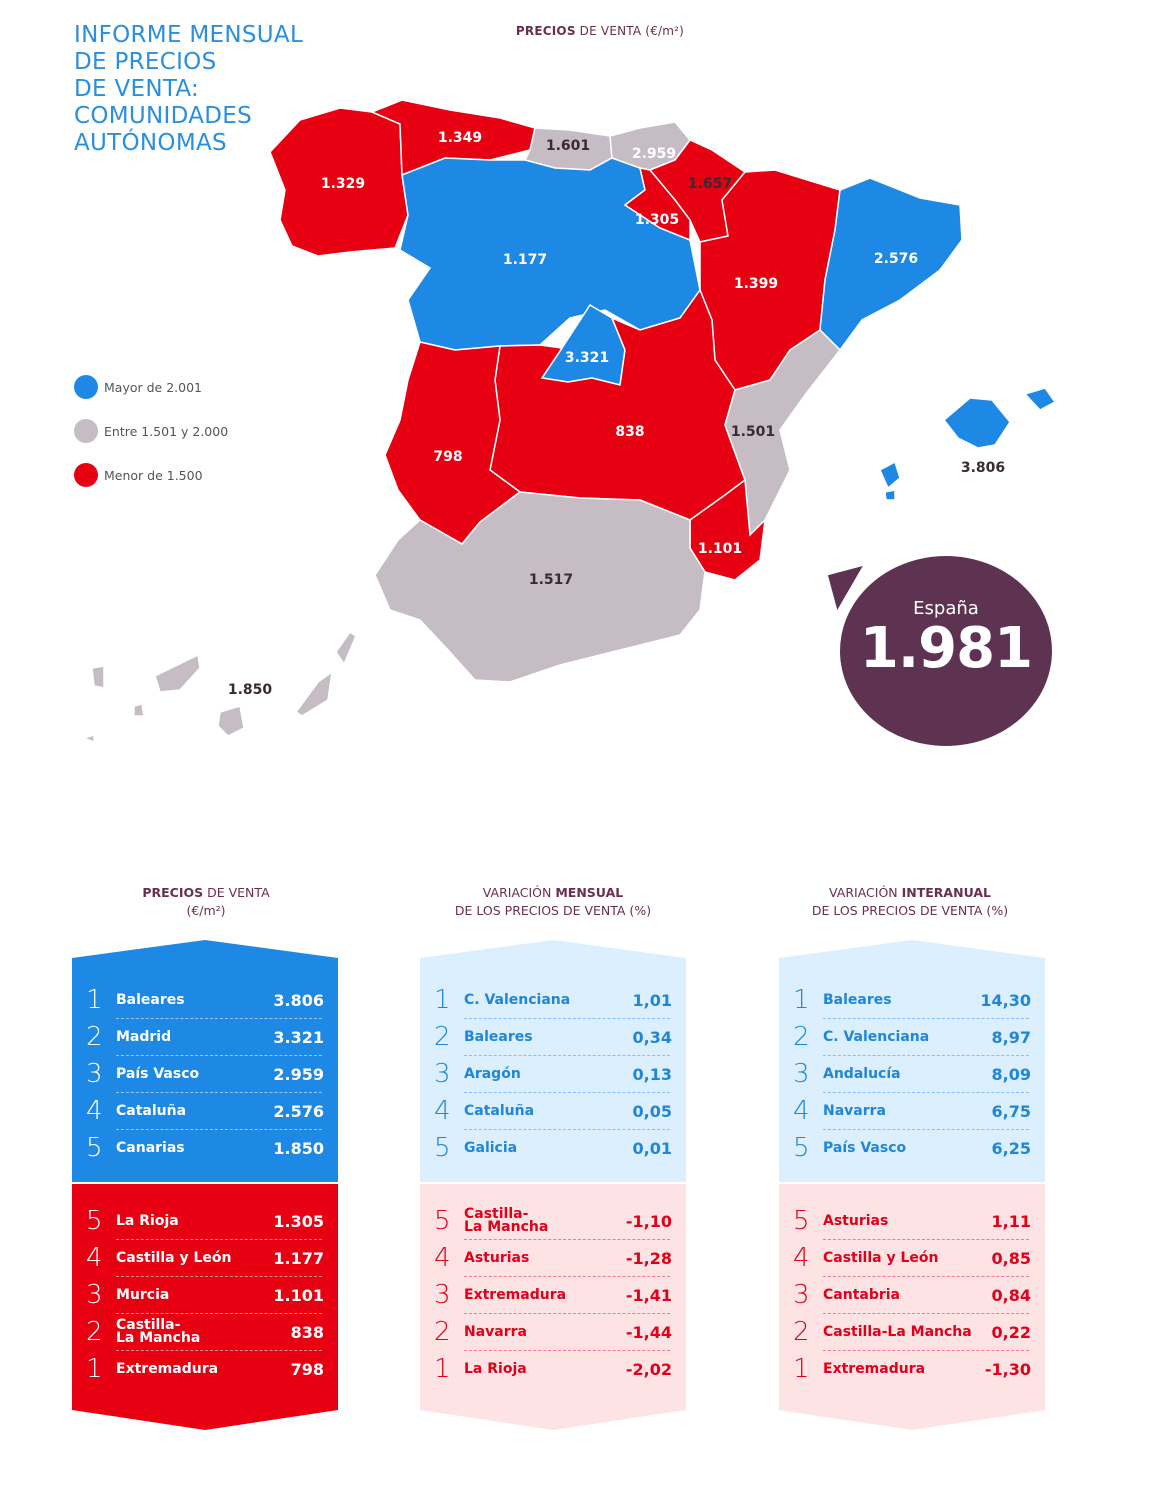  Describe the element at coordinates (652, 1074) in the screenshot. I see `region-value: 0,13` at that location.